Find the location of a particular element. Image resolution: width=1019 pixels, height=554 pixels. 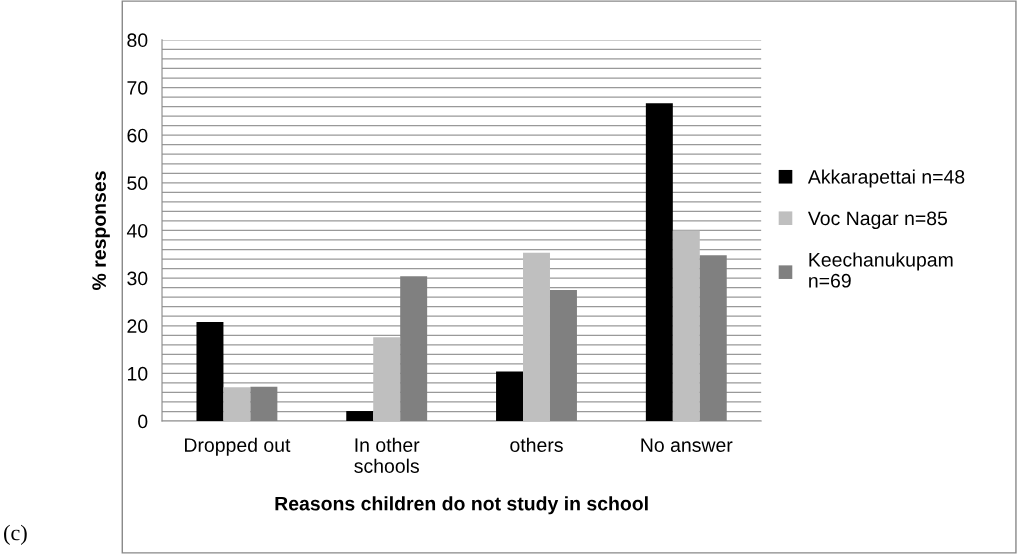

legend-label: Keechanukupam n=69 is located at coordinates (881, 270).